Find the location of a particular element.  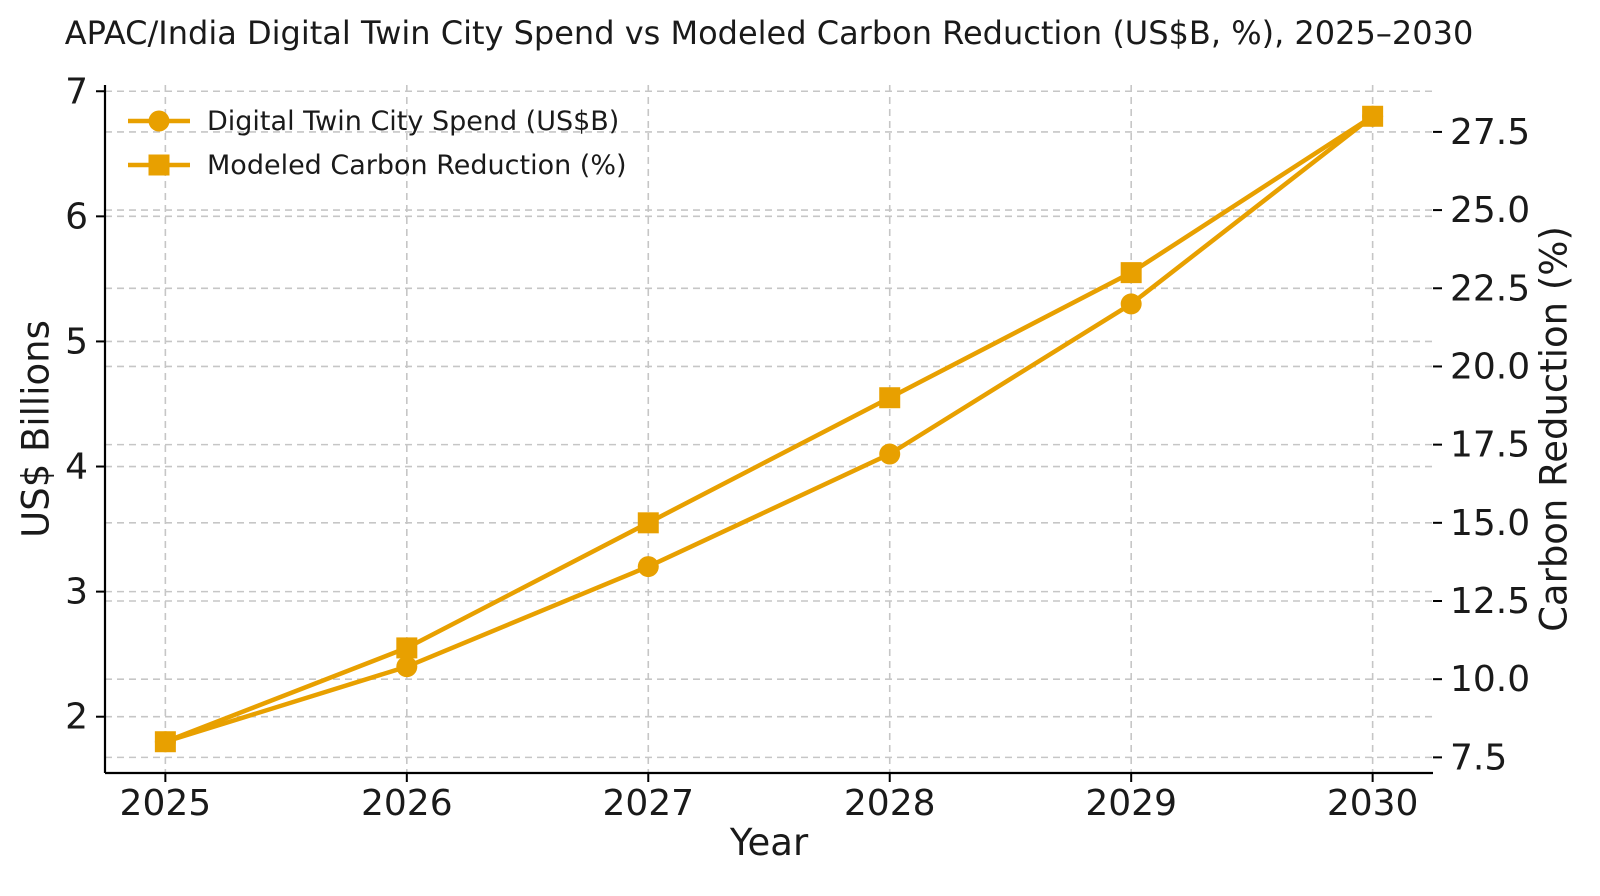

x-tick-label: 2025 is located at coordinates (166, 803).